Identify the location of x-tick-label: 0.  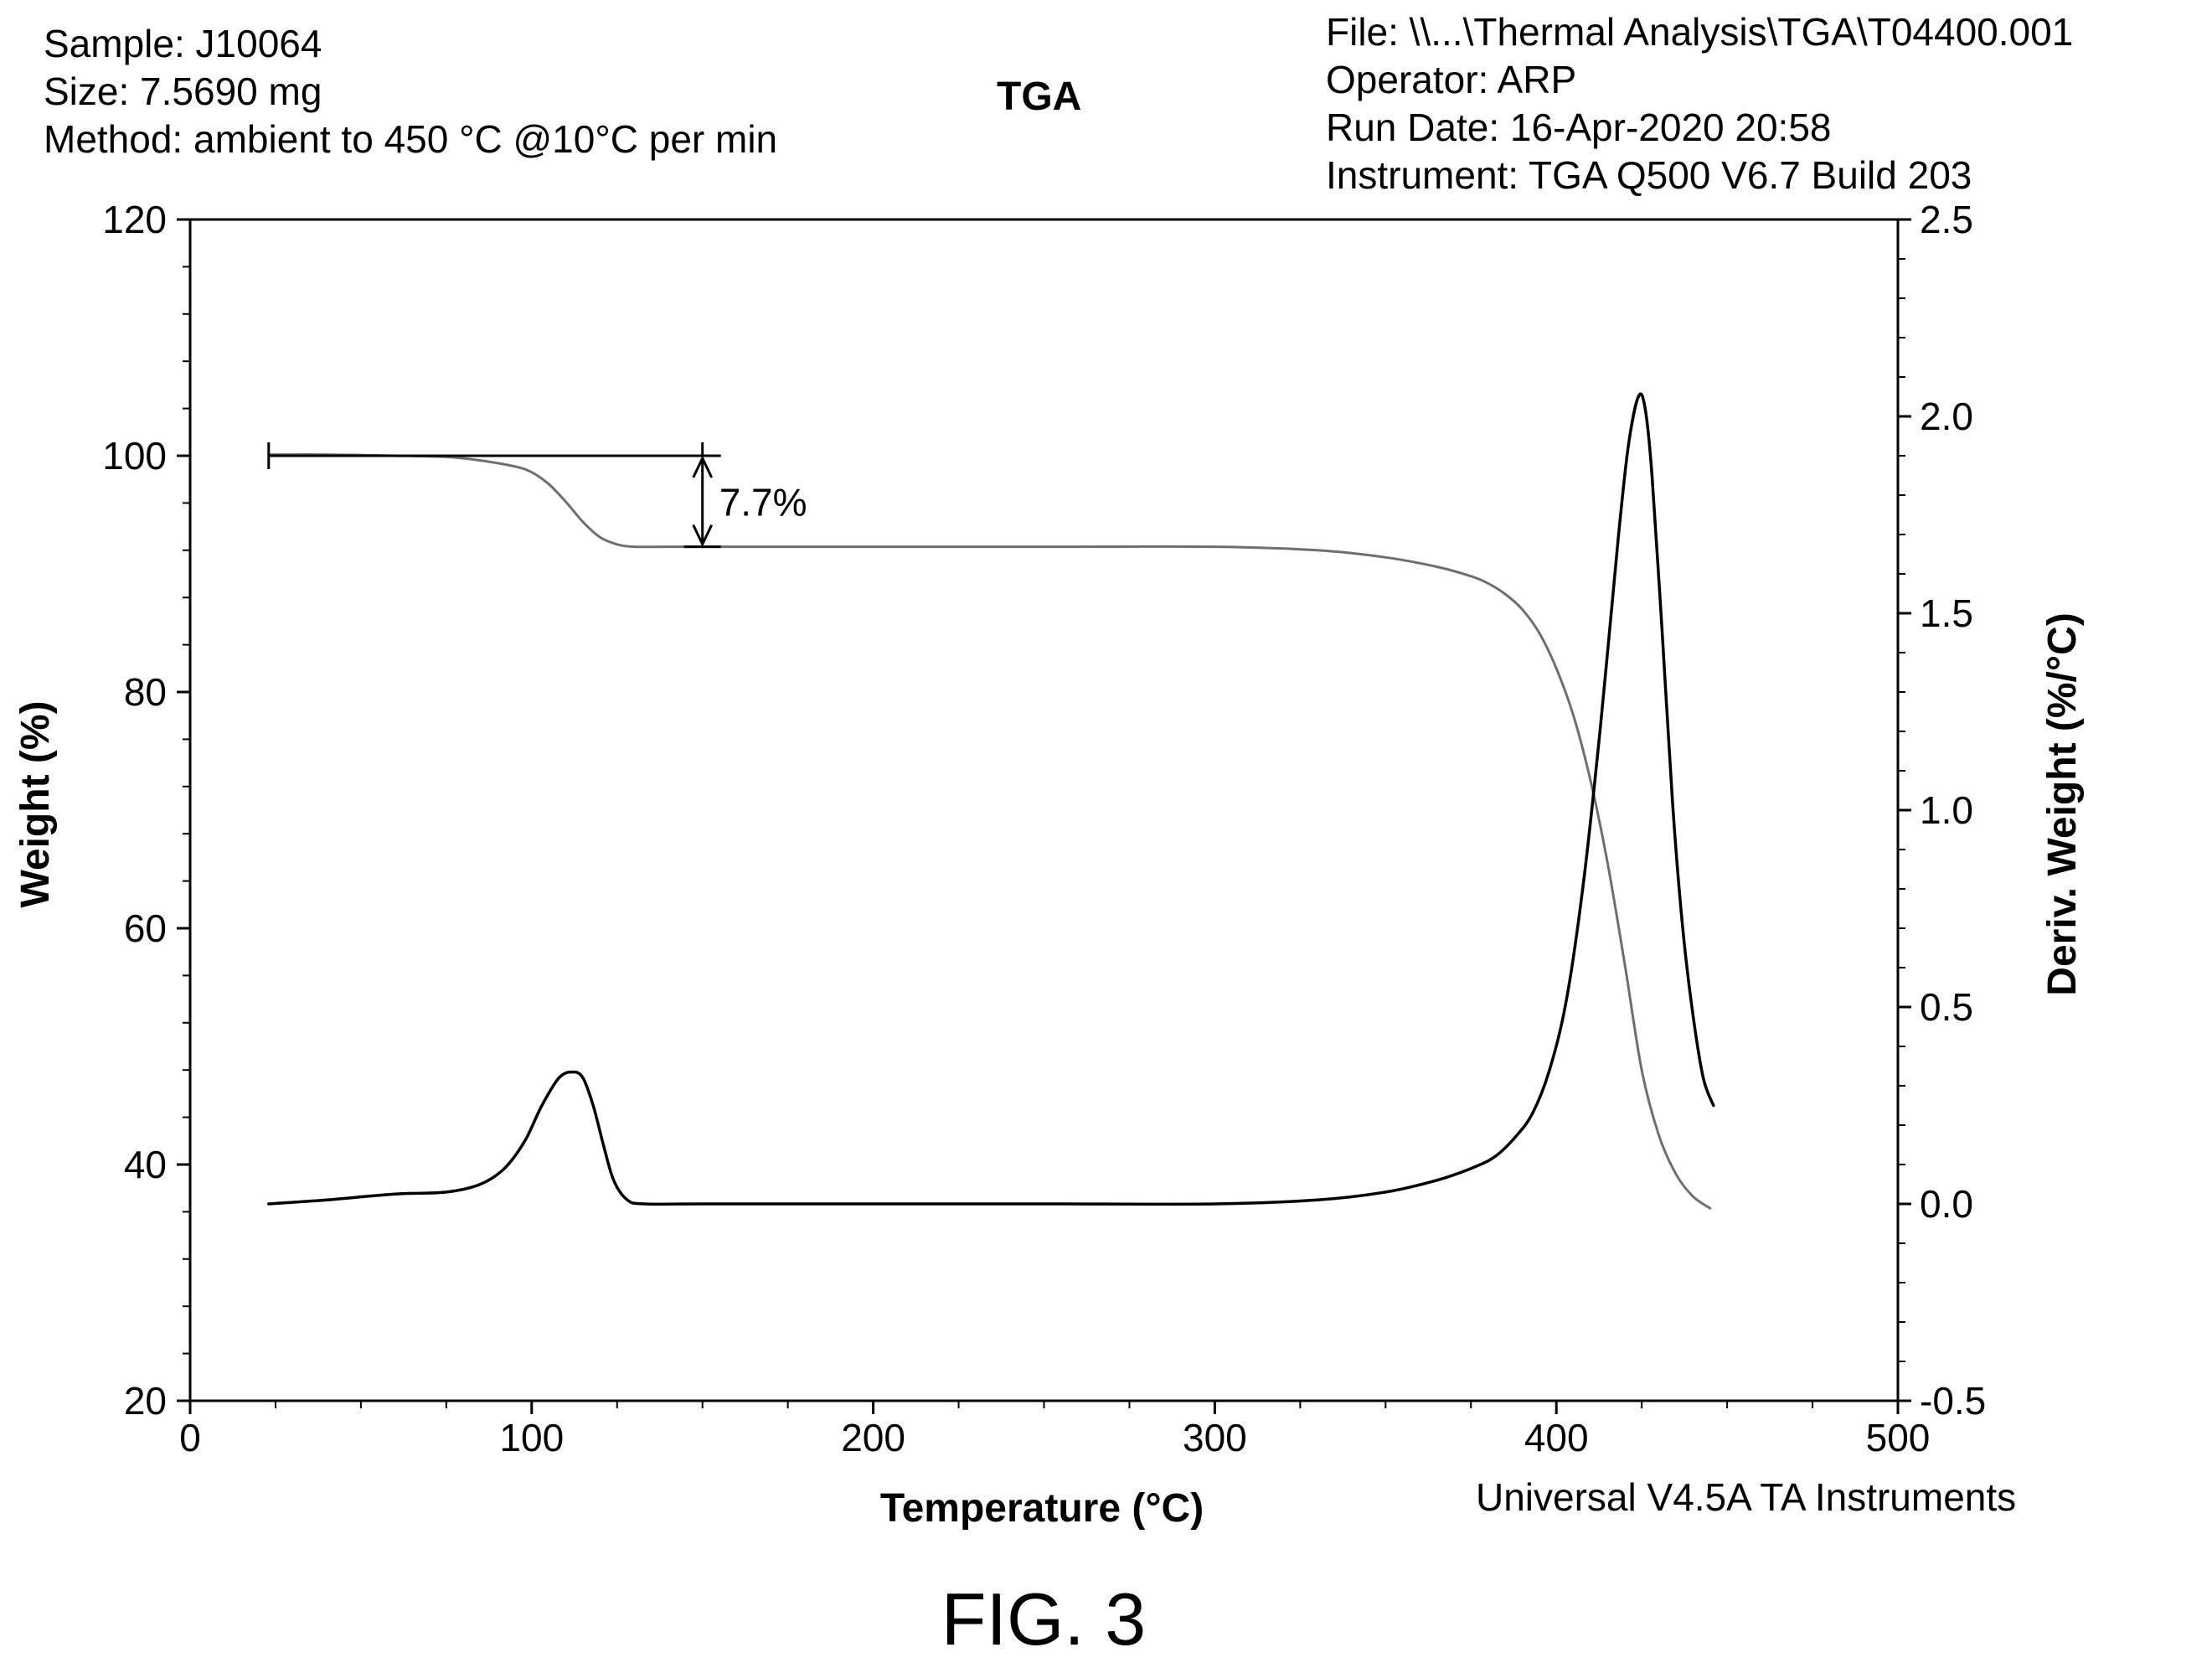
(190, 1438).